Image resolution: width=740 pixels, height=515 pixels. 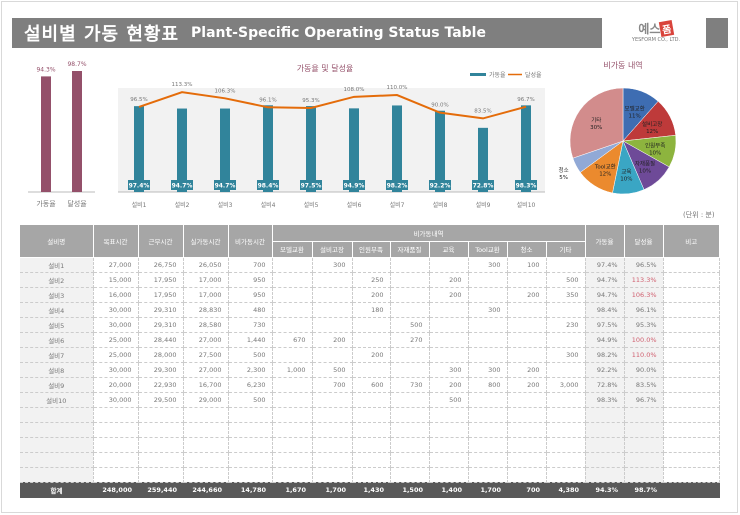 What do you see at coordinates (596, 120) in the screenshot?
I see `pie-slice-label: 기타` at bounding box center [596, 120].